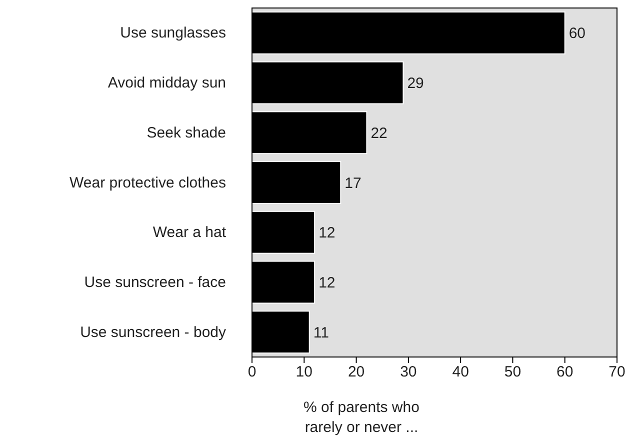 The height and width of the screenshot is (448, 627). Describe the element at coordinates (189, 233) in the screenshot. I see `y-tick-label: Wear a hat` at that location.